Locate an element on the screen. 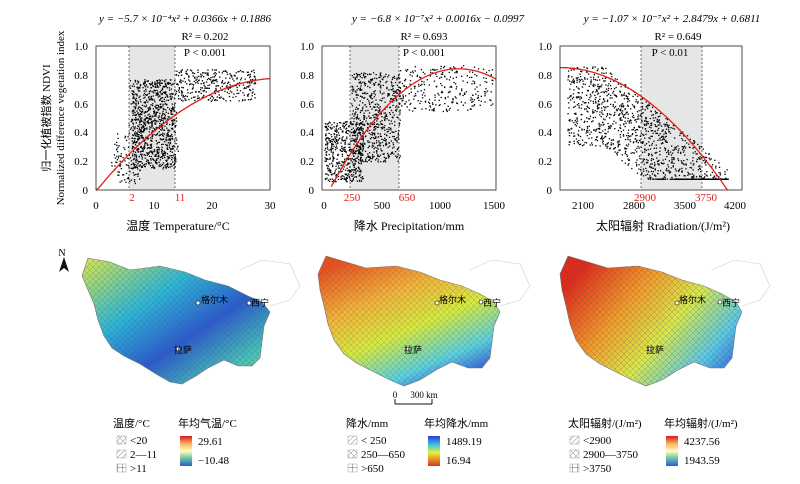 The width and height of the screenshot is (800, 484). y-tick: 0.2 is located at coordinates (307, 162).